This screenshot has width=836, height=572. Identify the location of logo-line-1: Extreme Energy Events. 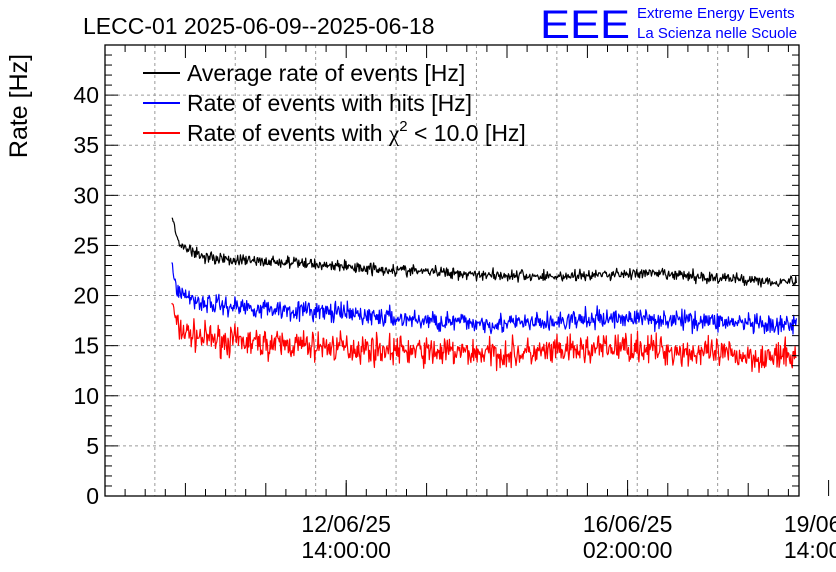
(716, 13).